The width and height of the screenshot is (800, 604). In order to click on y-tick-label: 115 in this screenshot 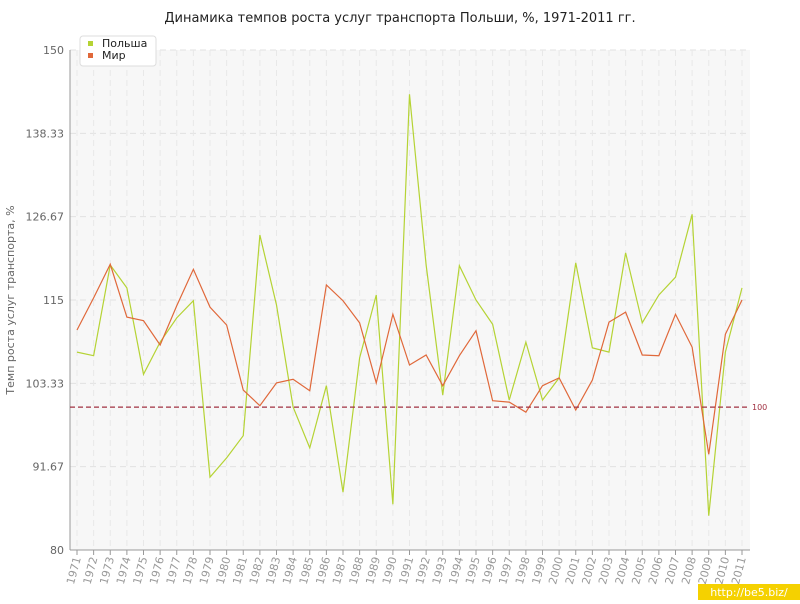, I will do `click(53, 300)`.